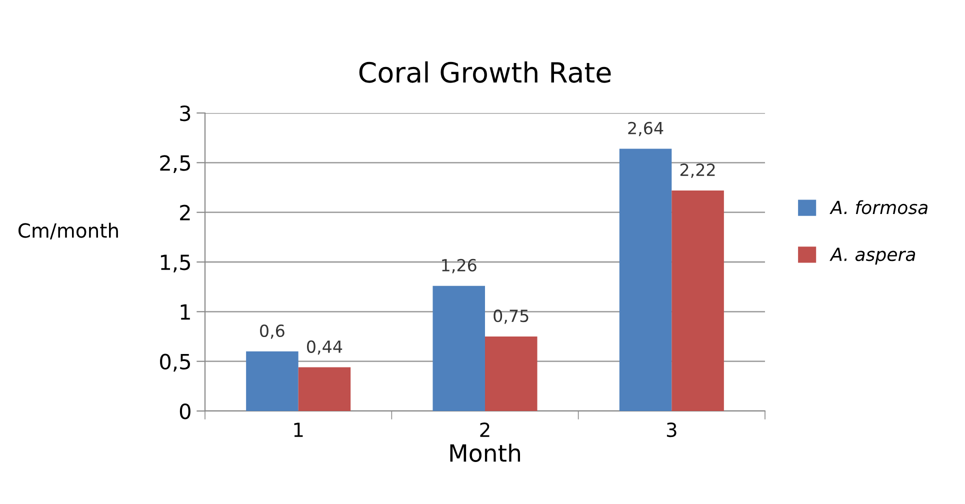 This screenshot has width=965, height=504. I want to click on data-label: 2,22, so click(697, 171).